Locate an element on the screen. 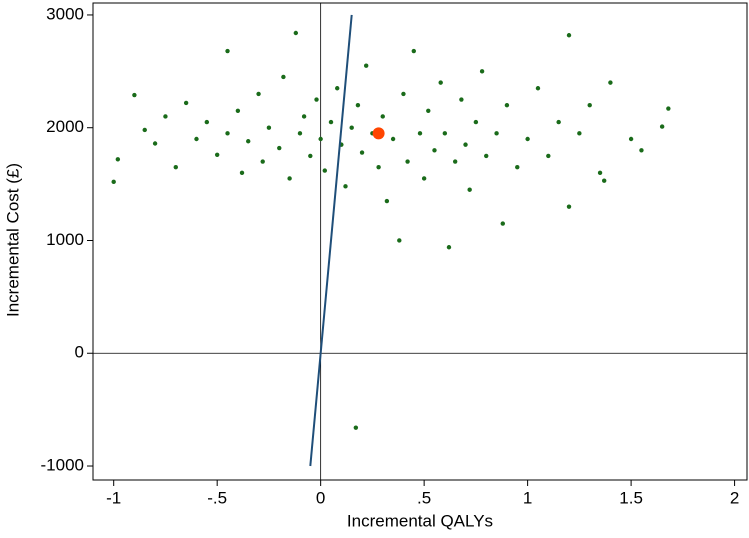 The width and height of the screenshot is (749, 538). mean-point is located at coordinates (378, 133).